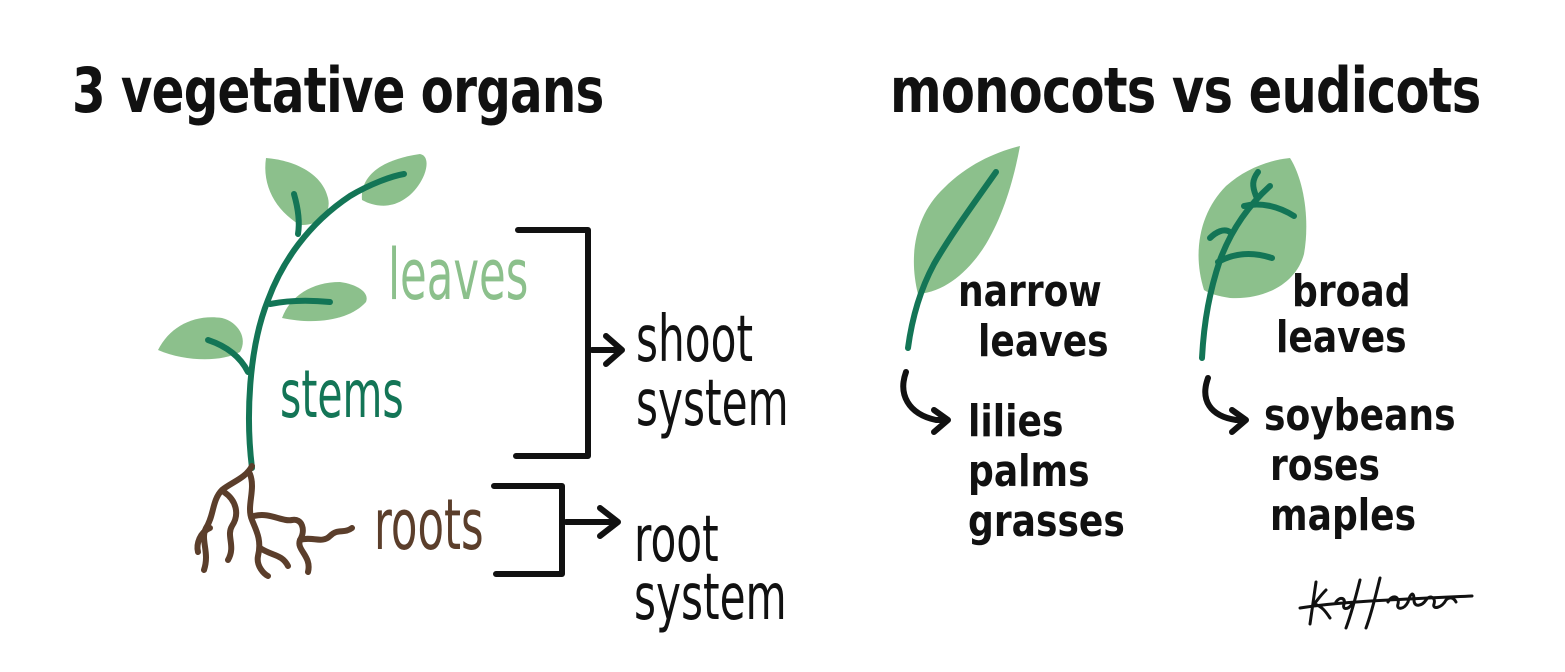 Image resolution: width=1565 pixels, height=672 pixels. What do you see at coordinates (1341, 337) in the screenshot?
I see `eudicot-description-line-2: leaves` at bounding box center [1341, 337].